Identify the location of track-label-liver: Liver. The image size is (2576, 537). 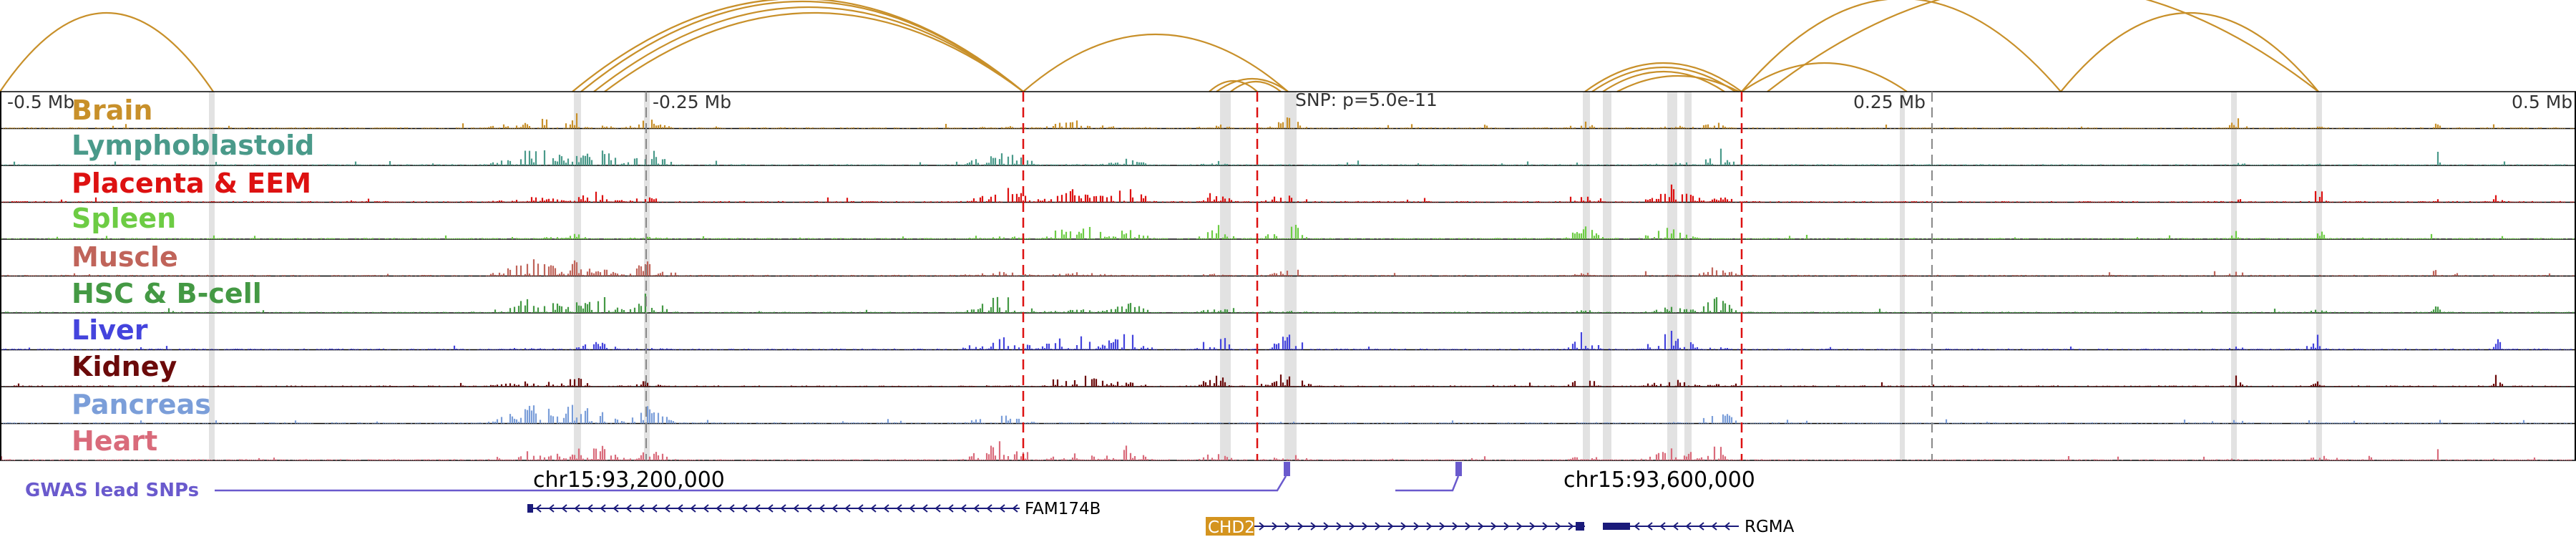
(110, 330).